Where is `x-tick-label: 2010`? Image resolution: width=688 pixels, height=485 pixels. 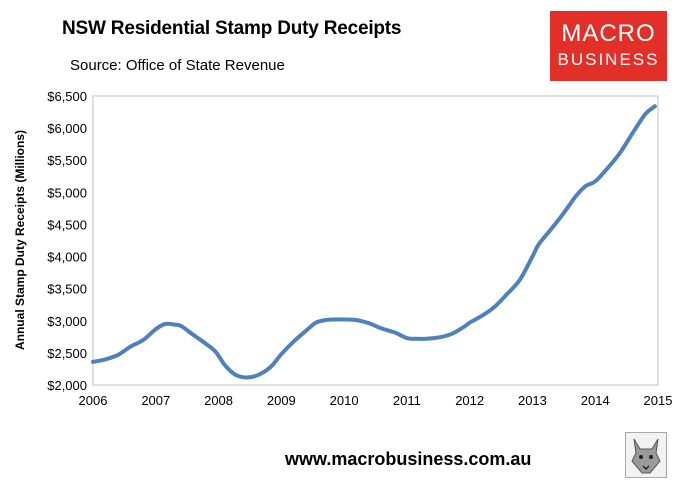 x-tick-label: 2010 is located at coordinates (344, 400).